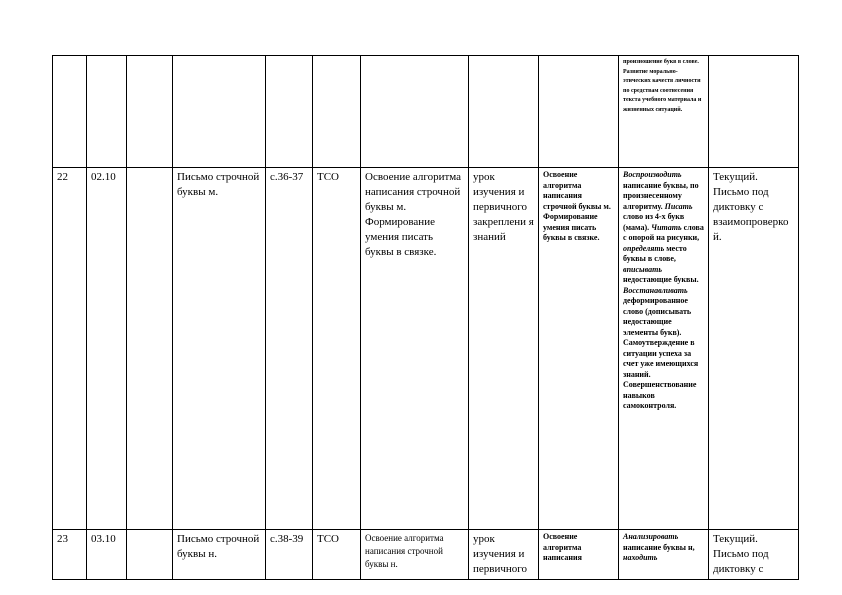 The width and height of the screenshot is (842, 595). Describe the element at coordinates (289, 554) in the screenshot. I see `cell-pages: с.38-39` at that location.